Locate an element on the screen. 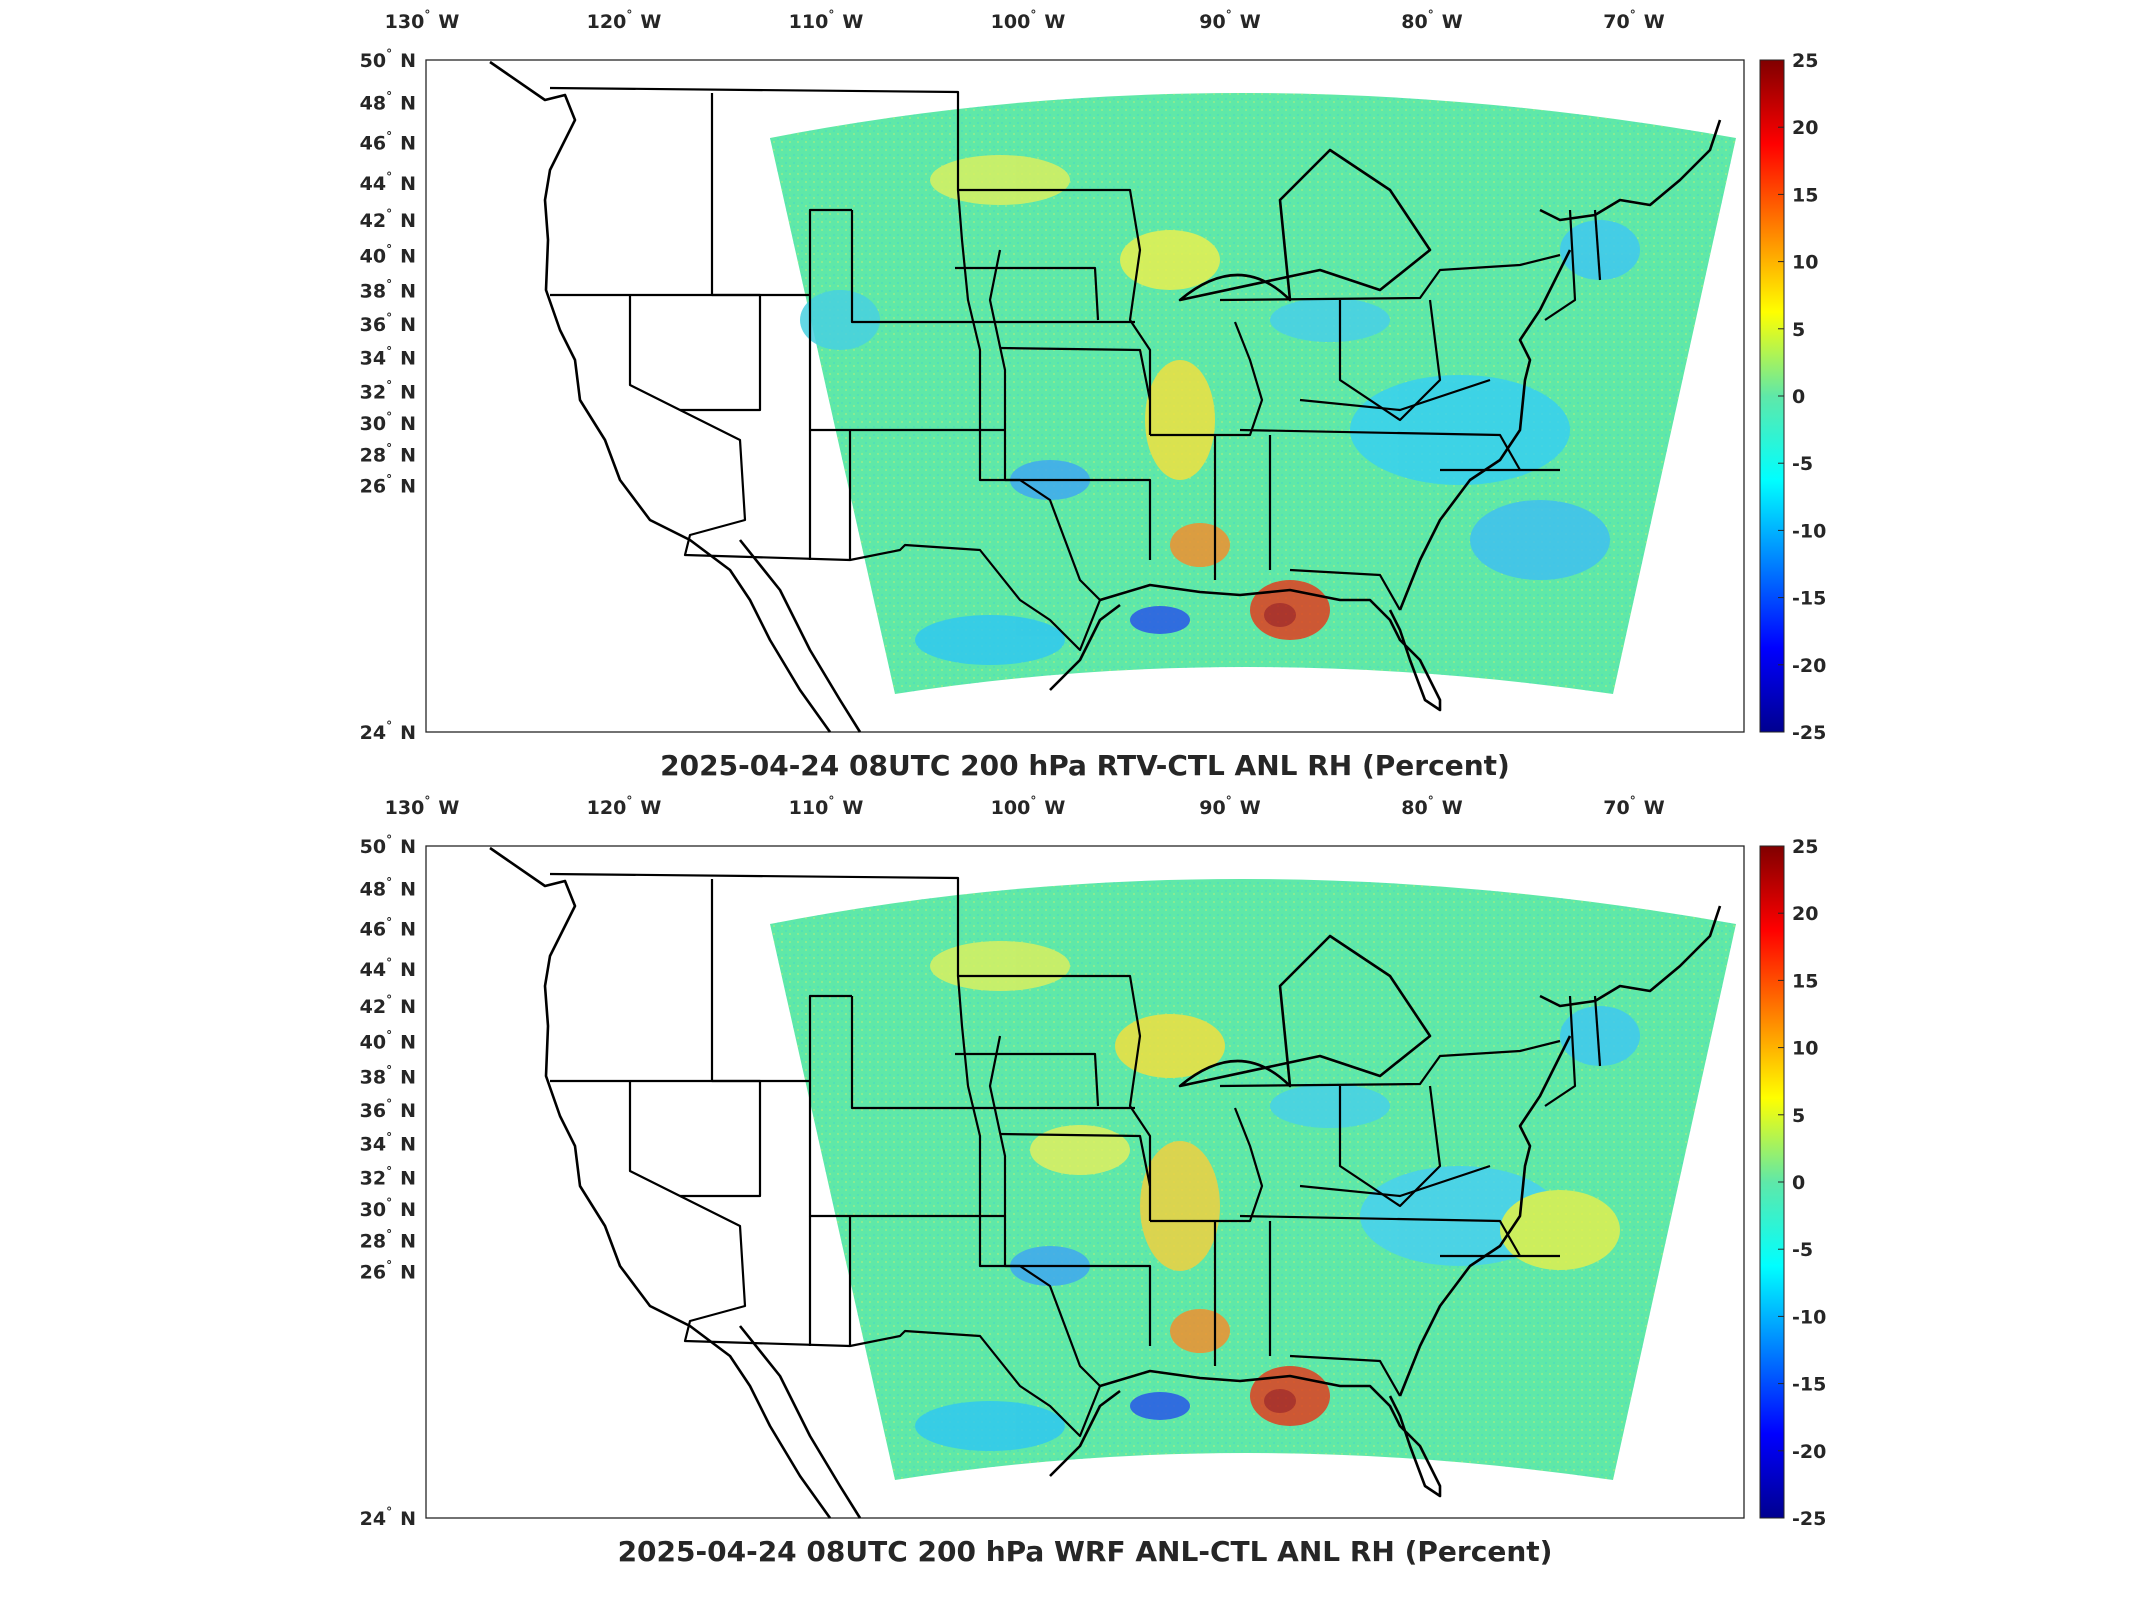 This screenshot has height=1600, width=2133. lon-tick-label: 70° W is located at coordinates (1633, 806).